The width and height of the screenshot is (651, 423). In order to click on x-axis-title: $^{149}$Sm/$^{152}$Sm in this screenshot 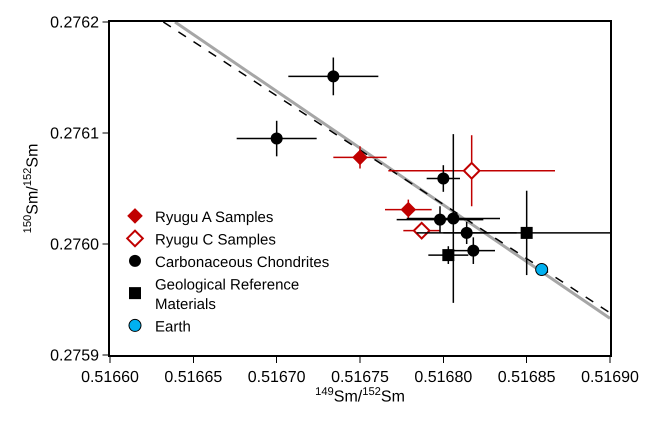, I will do `click(360, 396)`.